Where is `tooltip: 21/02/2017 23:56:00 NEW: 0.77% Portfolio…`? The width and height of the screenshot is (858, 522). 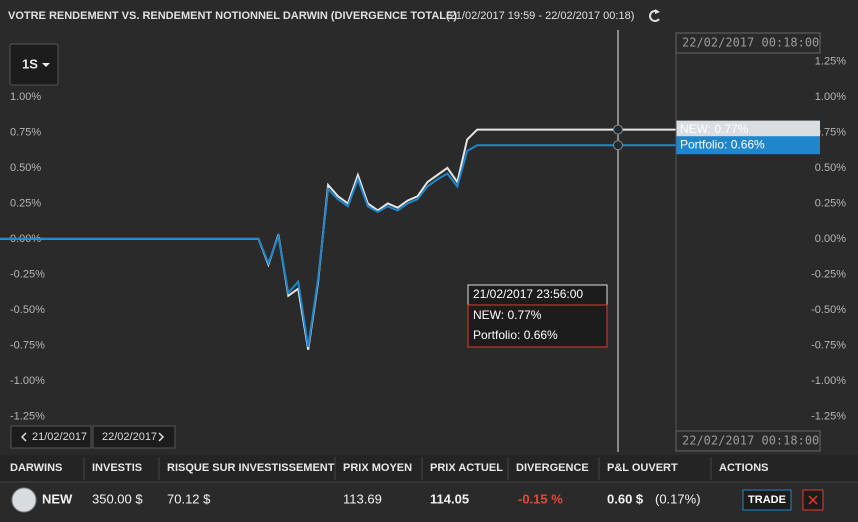 tooltip: 21/02/2017 23:56:00 NEW: 0.77% Portfolio… is located at coordinates (537, 316).